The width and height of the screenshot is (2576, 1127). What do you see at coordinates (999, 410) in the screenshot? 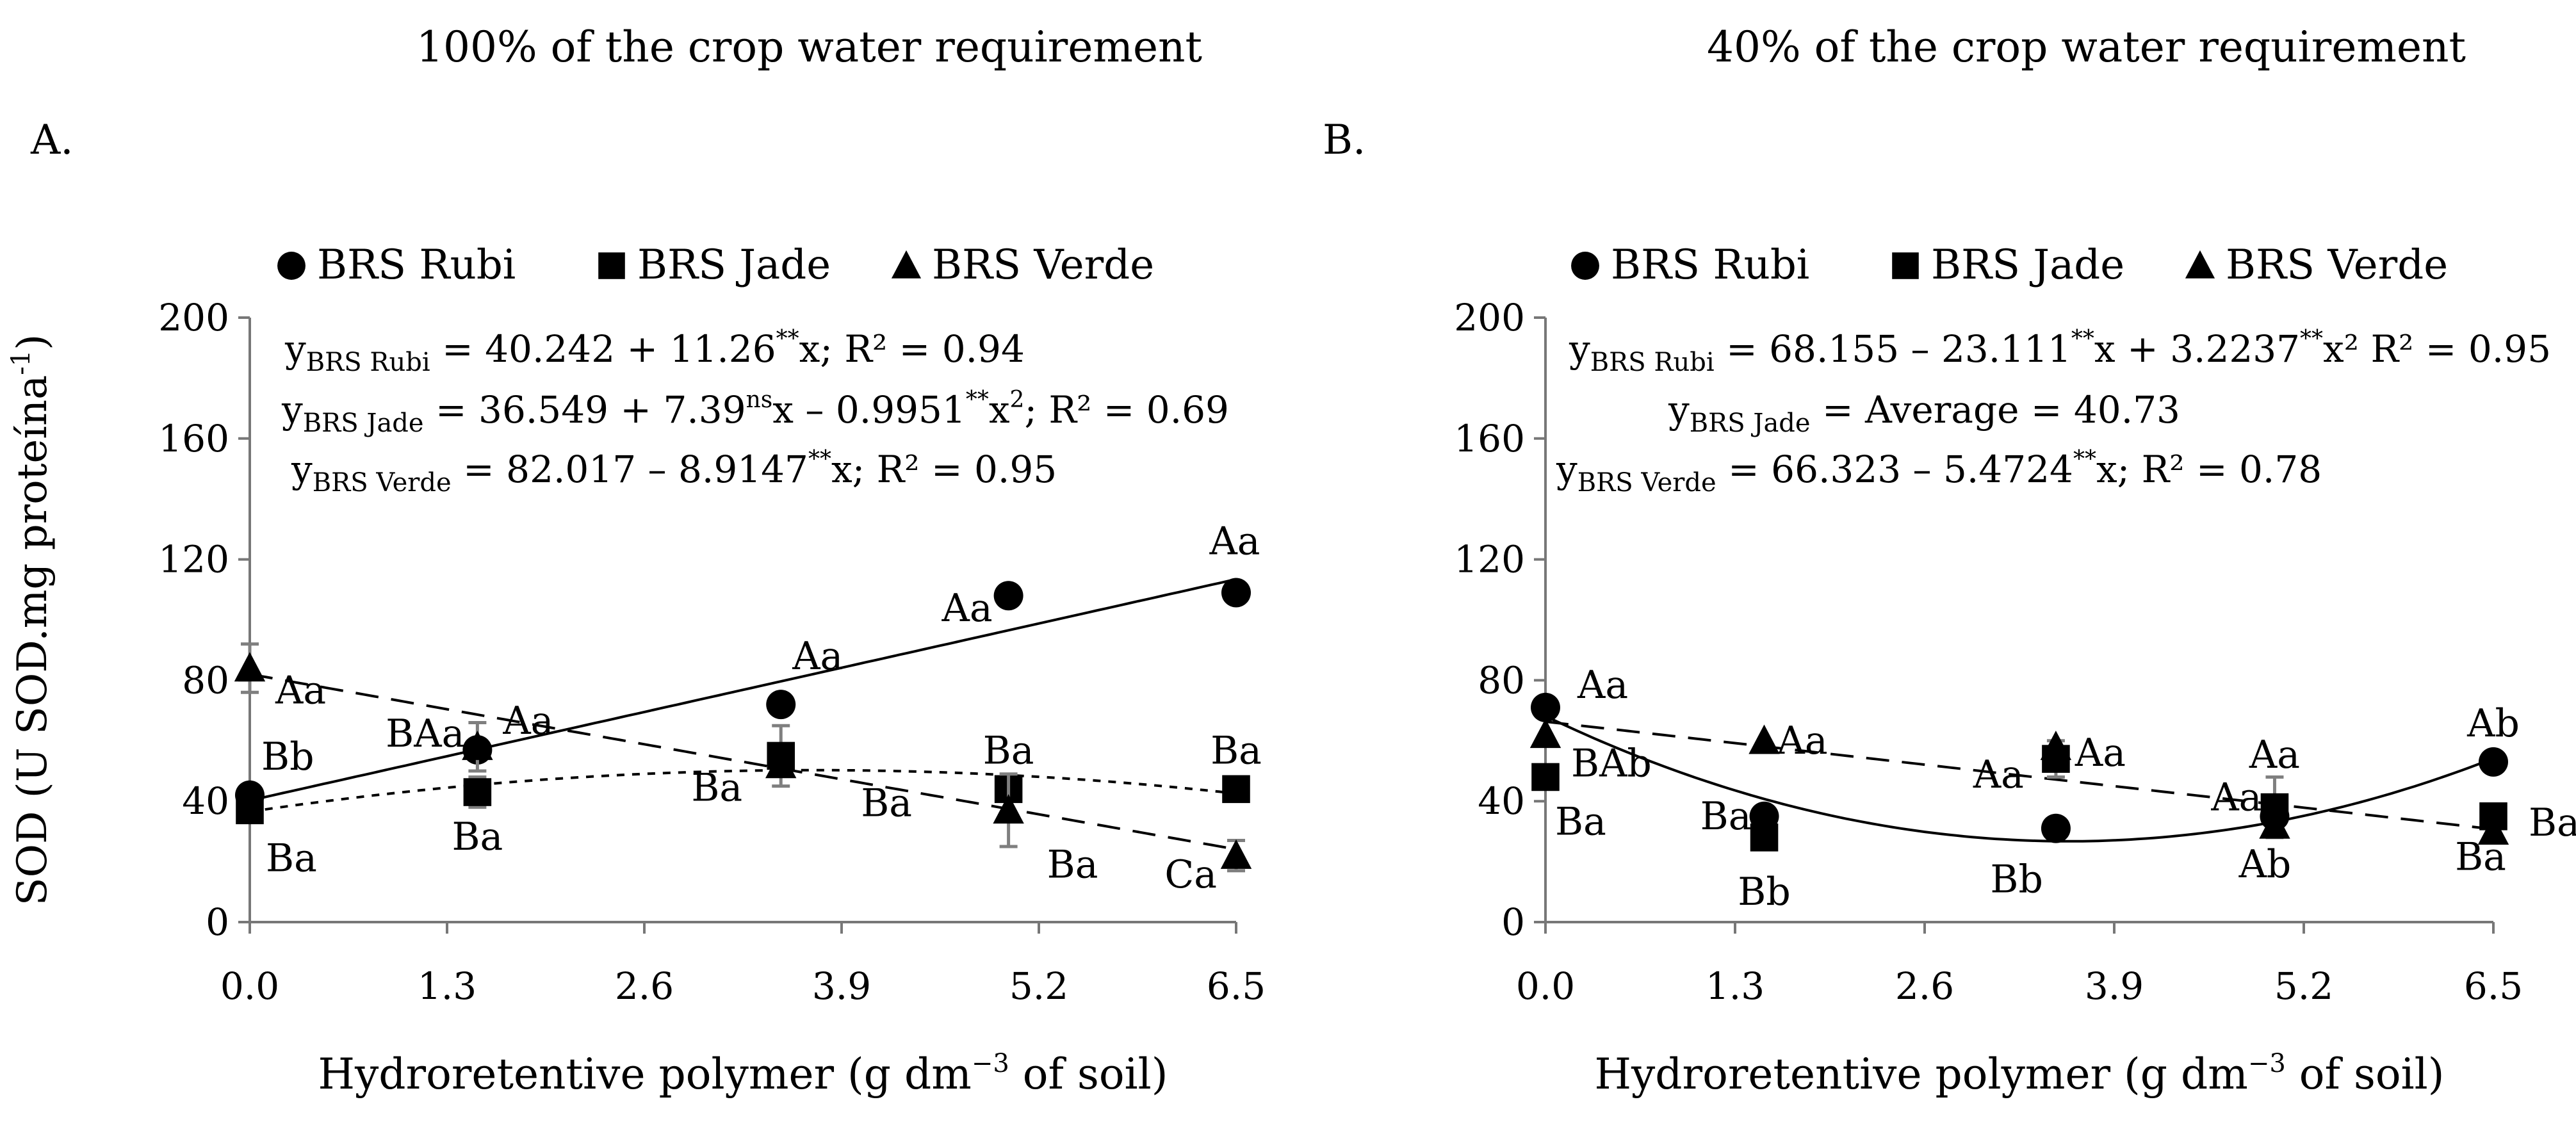
I see `equation-part: x` at bounding box center [999, 410].